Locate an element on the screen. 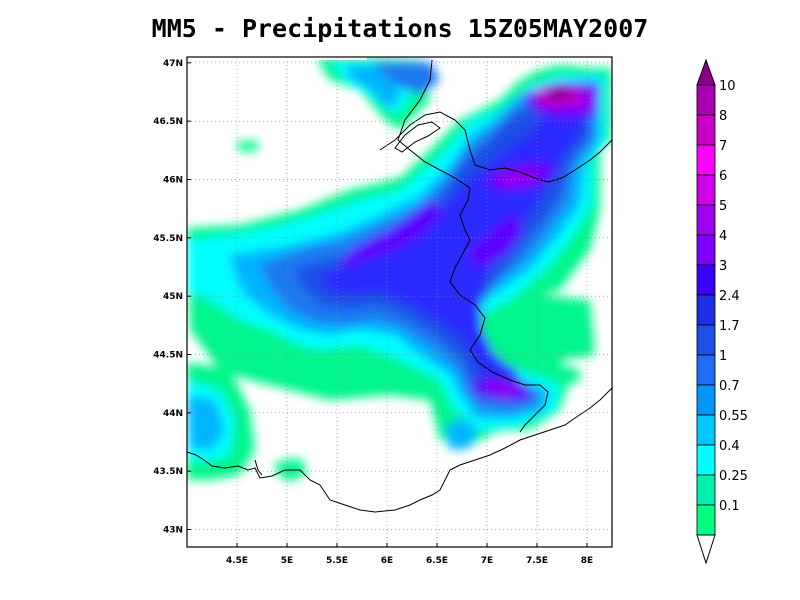 This screenshot has width=800, height=600. colorbar-label: 3 is located at coordinates (723, 266).